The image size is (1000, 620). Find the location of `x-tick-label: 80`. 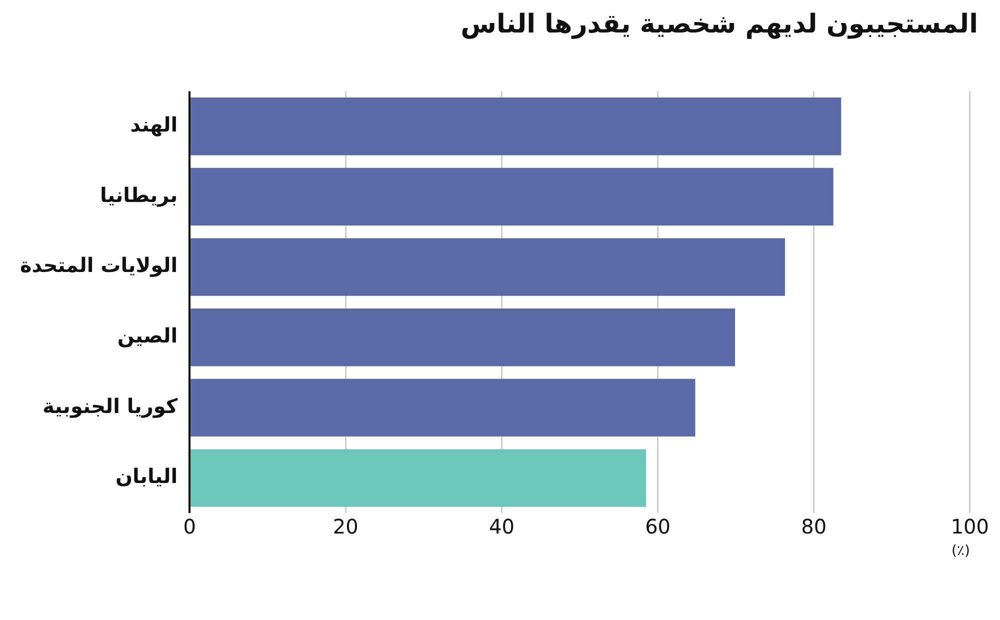

x-tick-label: 80 is located at coordinates (814, 526).